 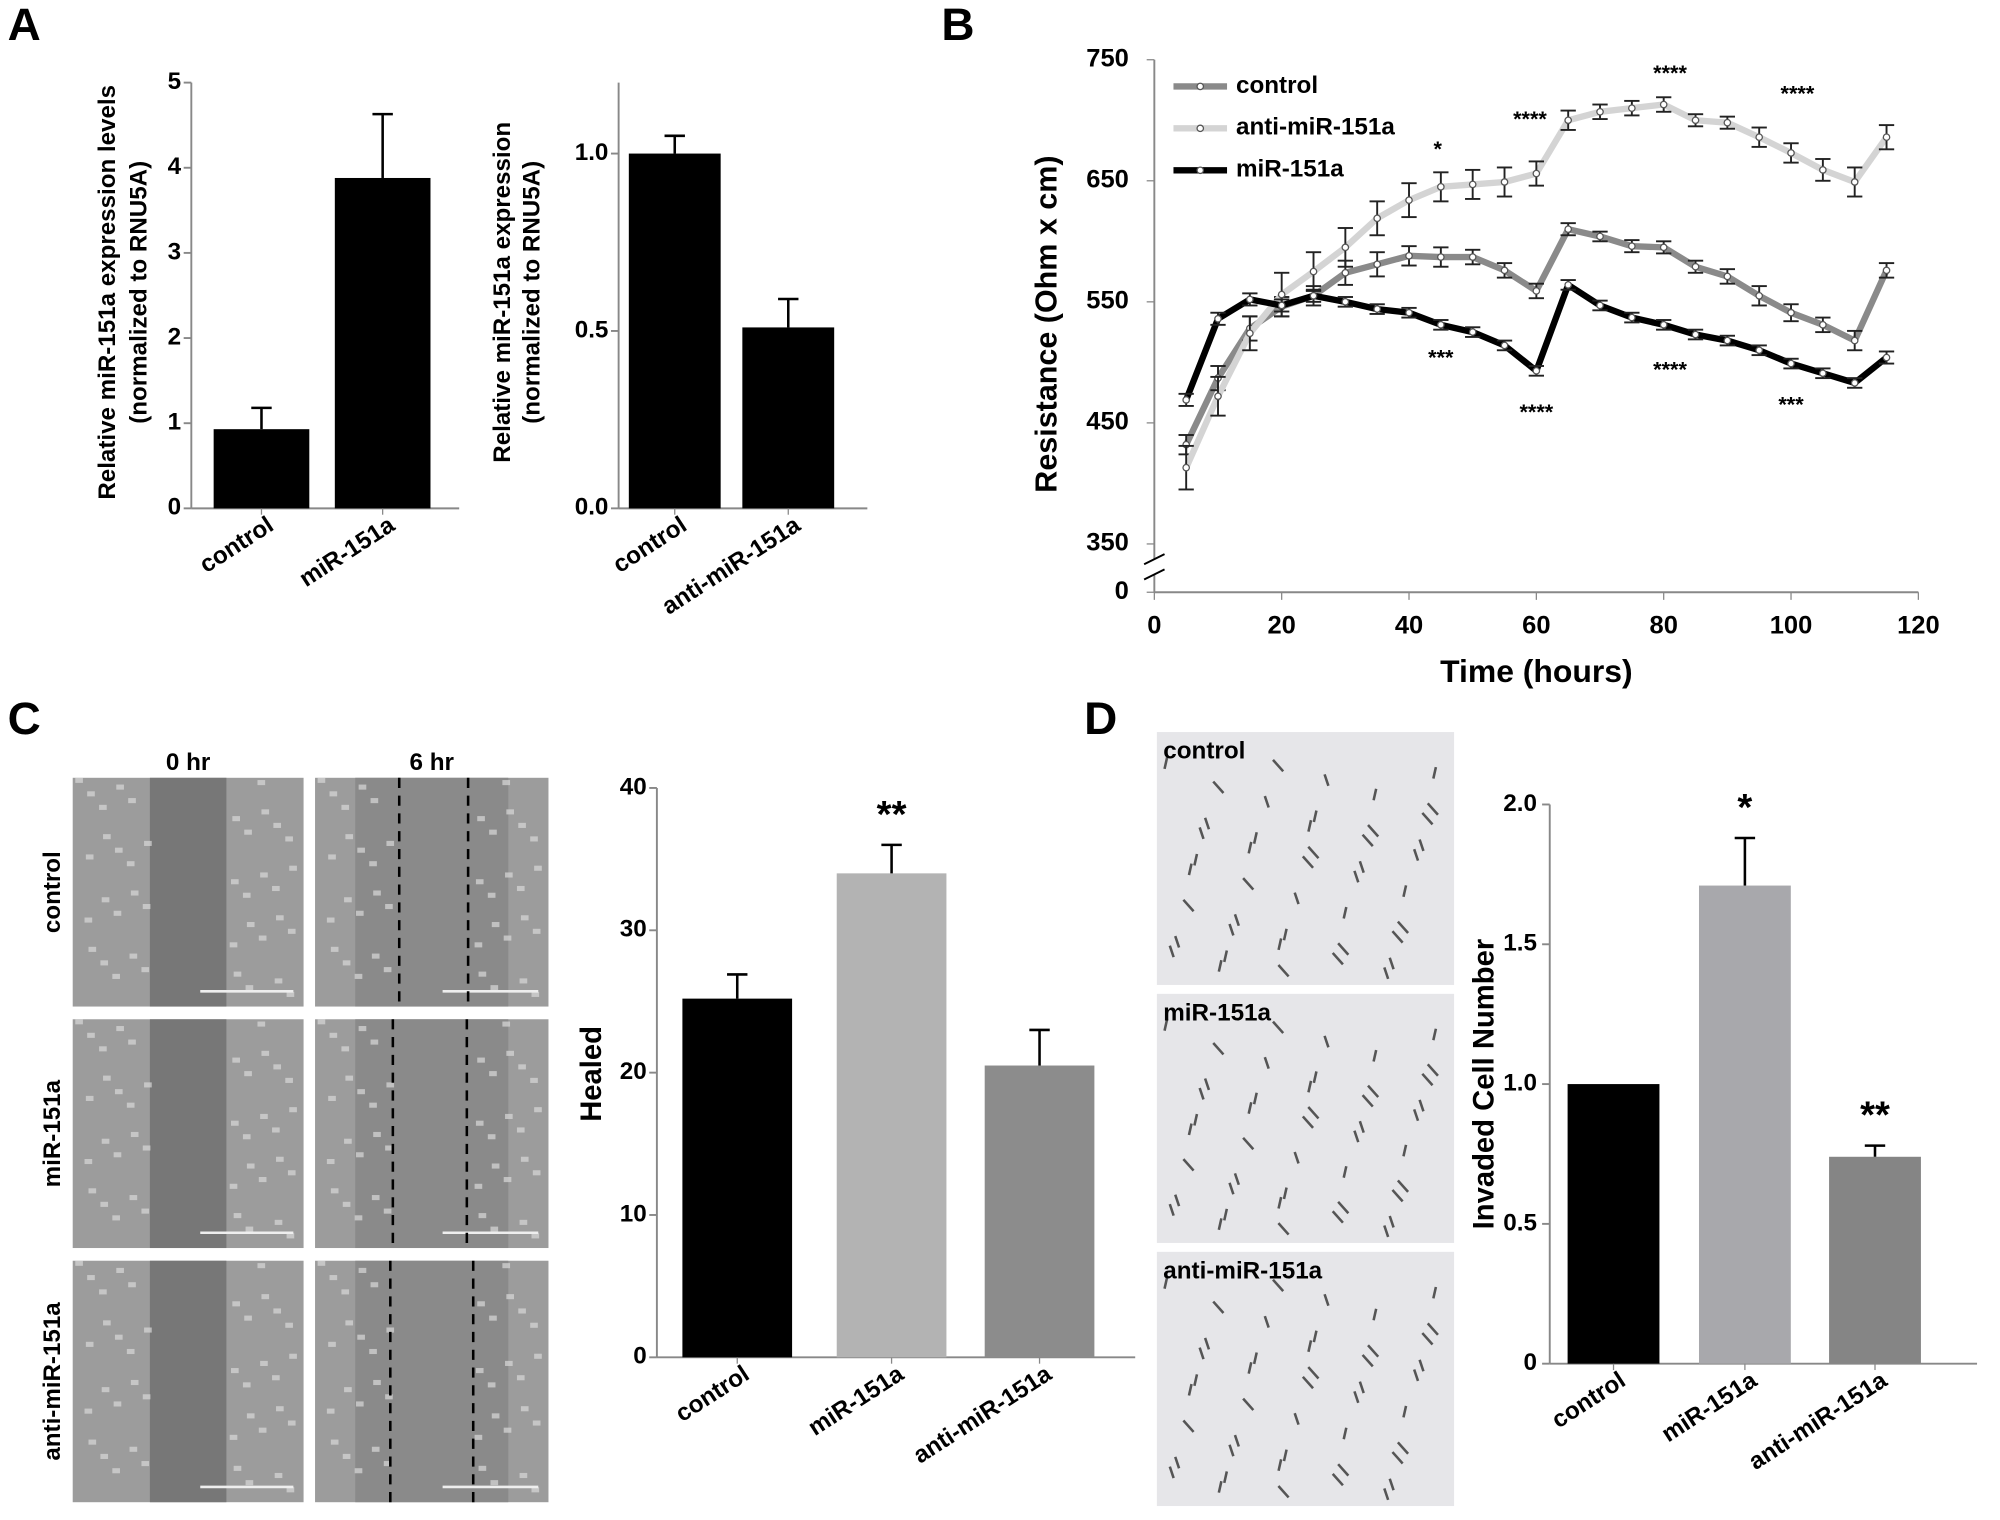 I want to click on row-label: miR-151a, so click(x=52, y=1133).